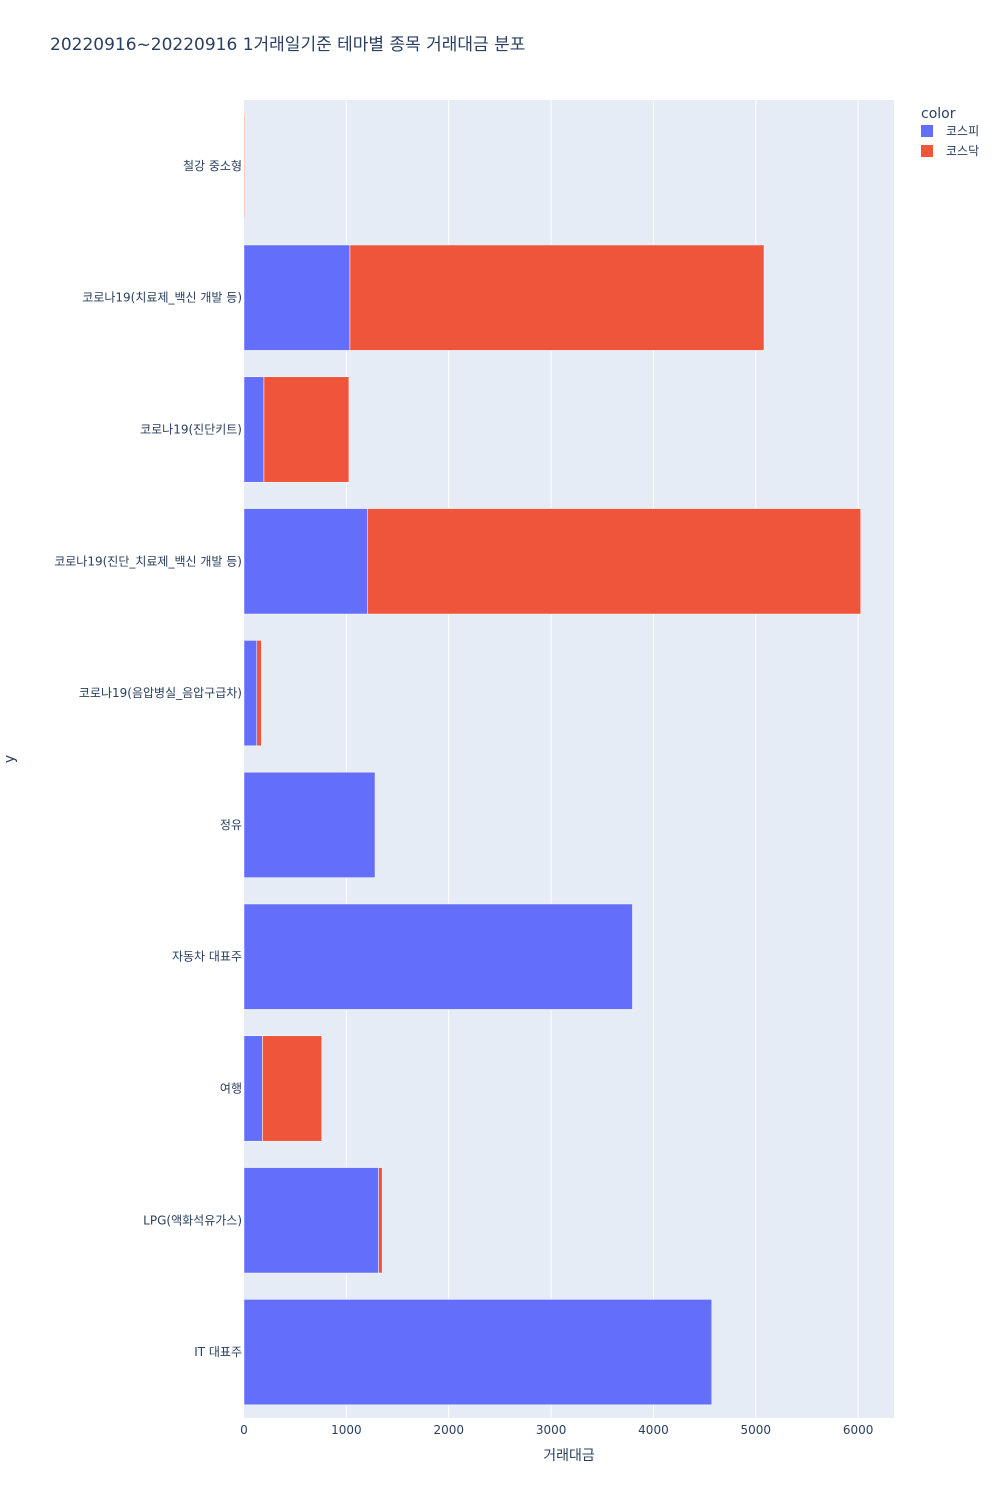 This screenshot has width=1000, height=1504. I want to click on y-tick-label: 코로나19(진단키트), so click(191, 430).